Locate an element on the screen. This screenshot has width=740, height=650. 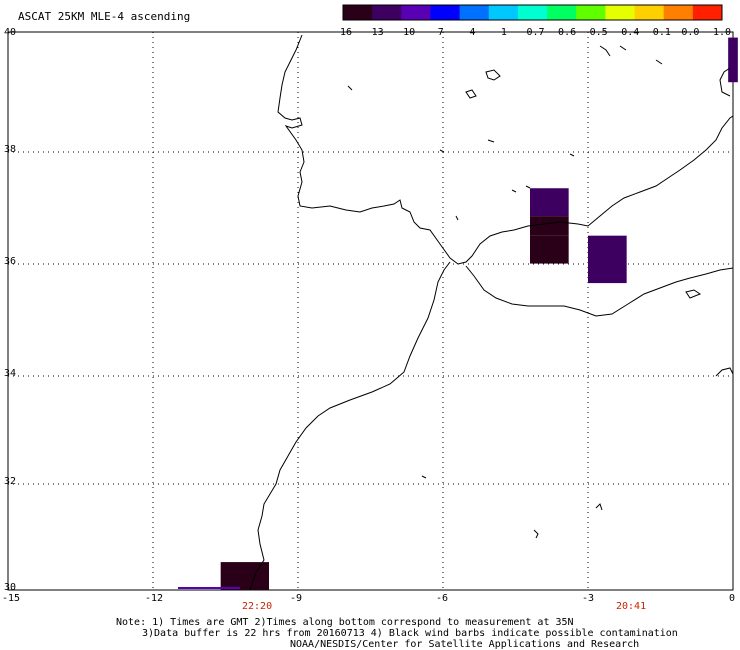
colorbar-label: -0.4 is located at coordinates (627, 32).